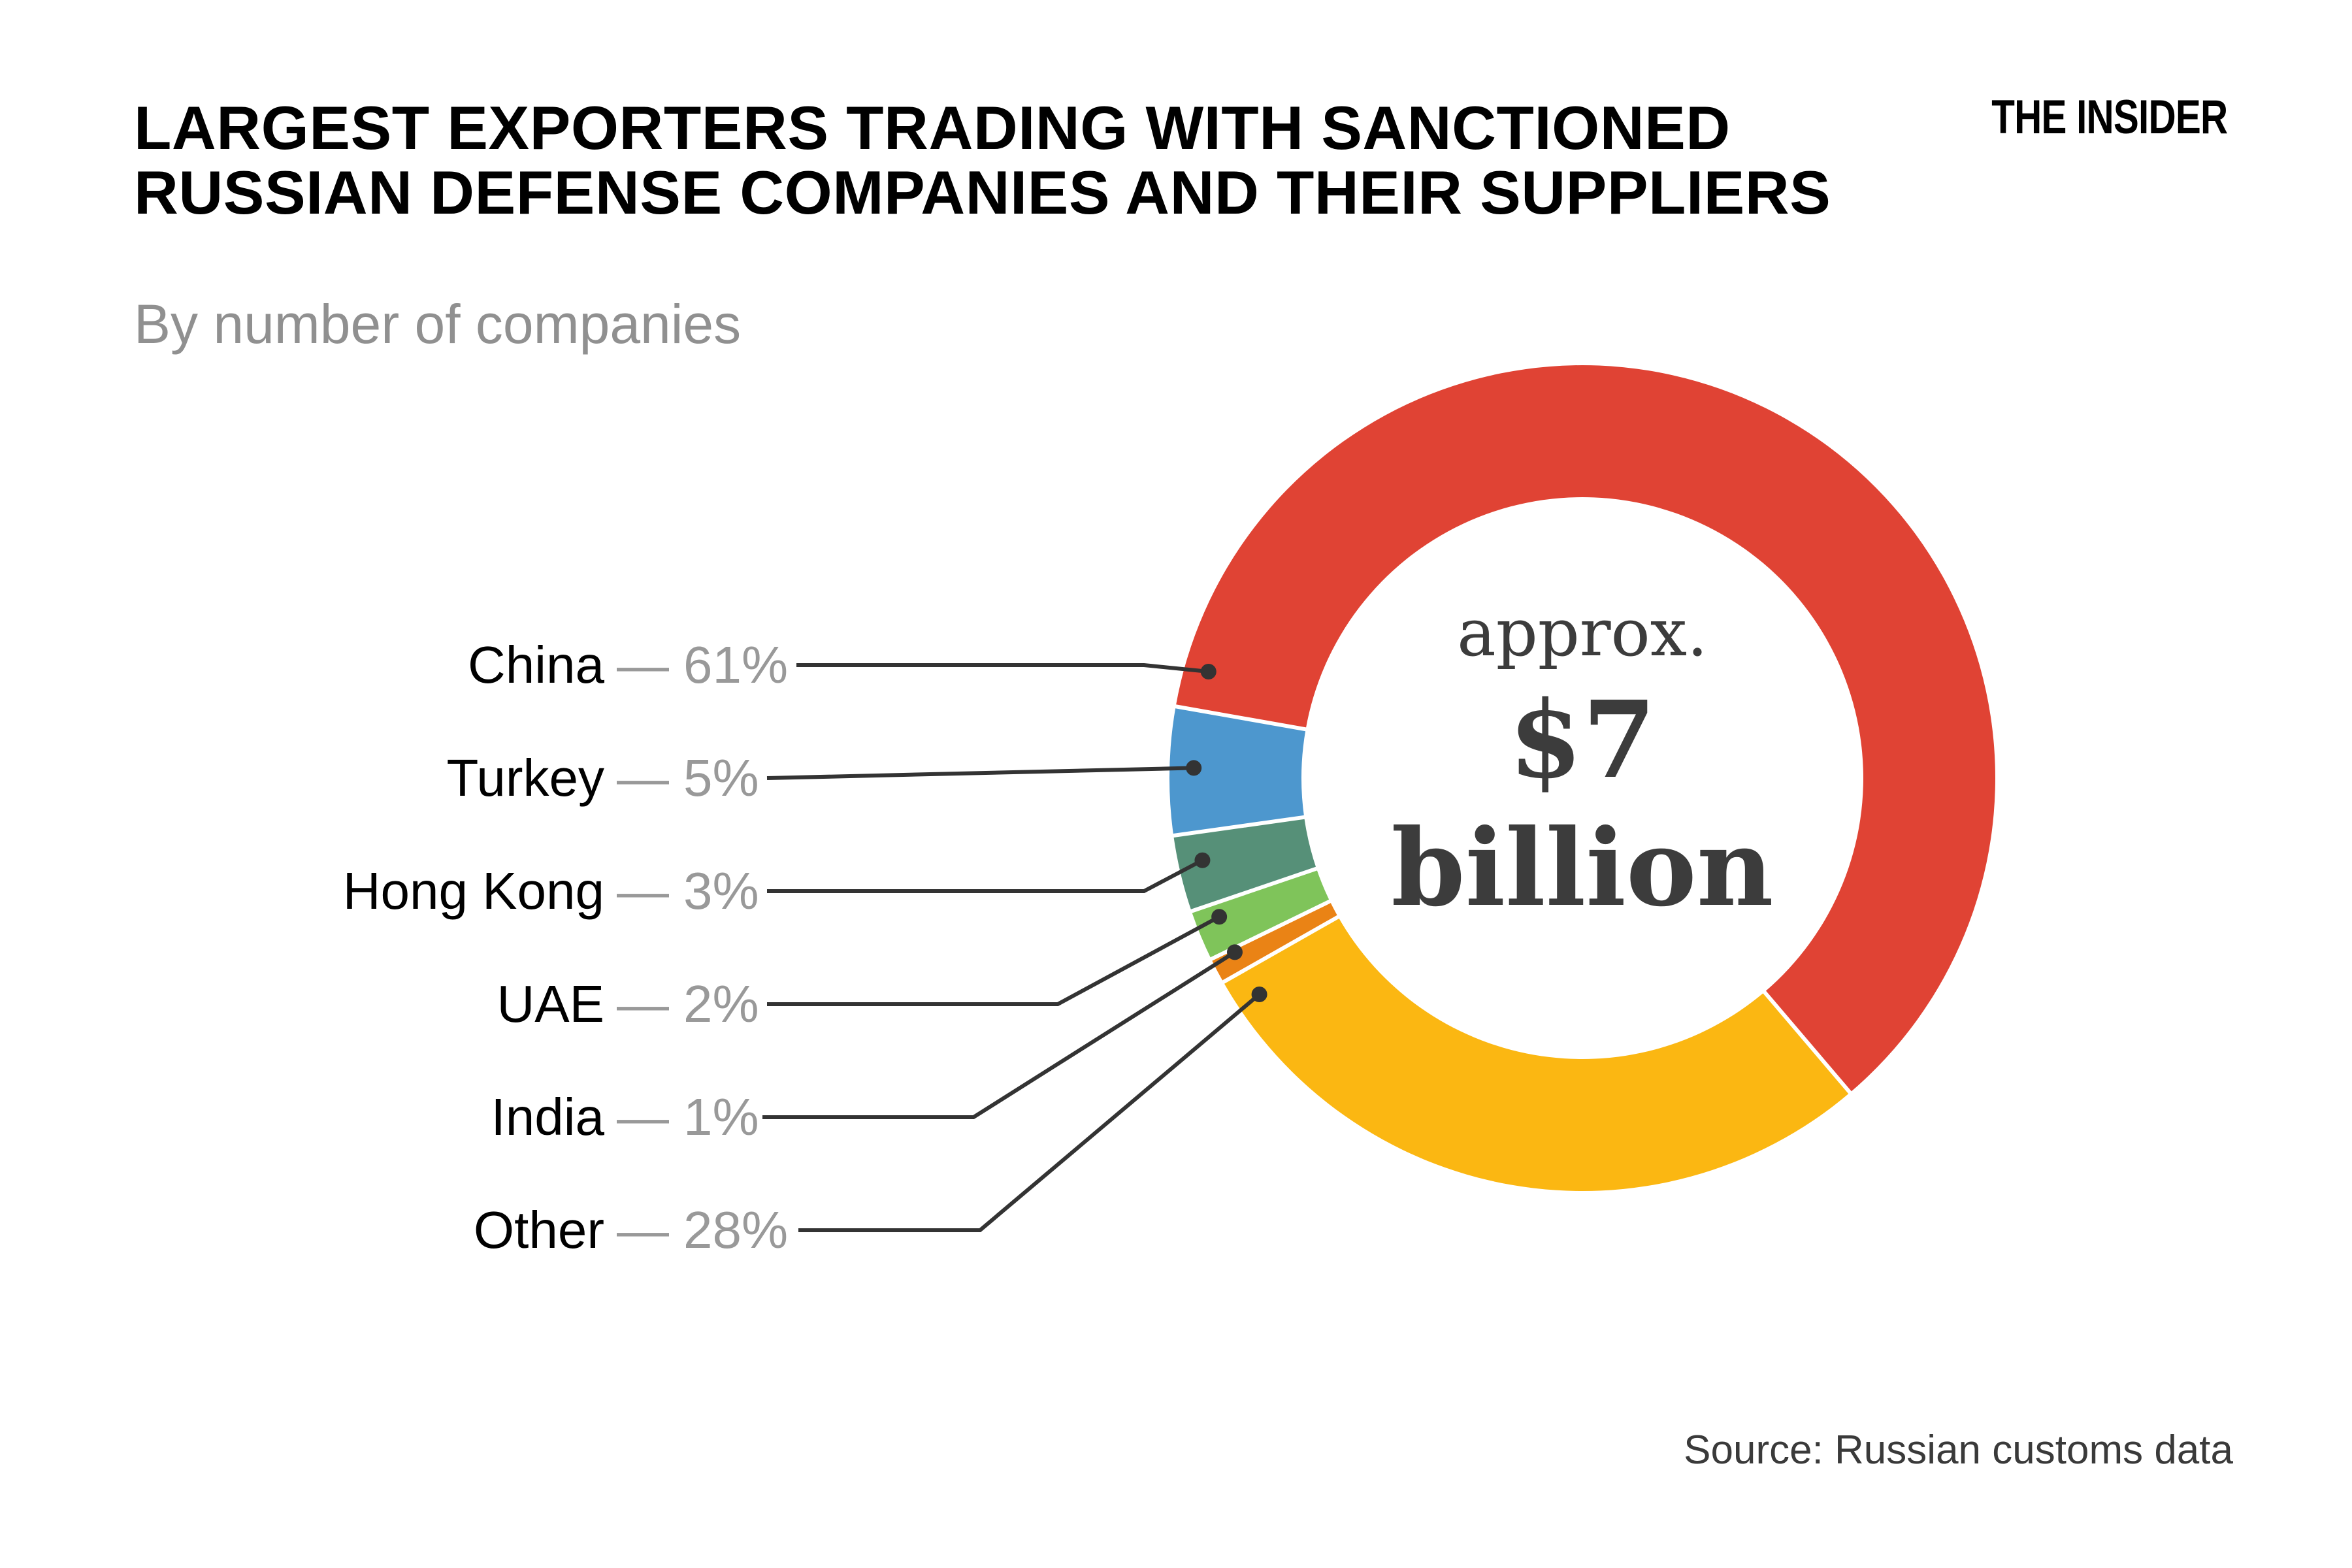 The width and height of the screenshot is (2352, 1568). What do you see at coordinates (1958, 1450) in the screenshot?
I see `source-note: Source: Russian customs data` at bounding box center [1958, 1450].